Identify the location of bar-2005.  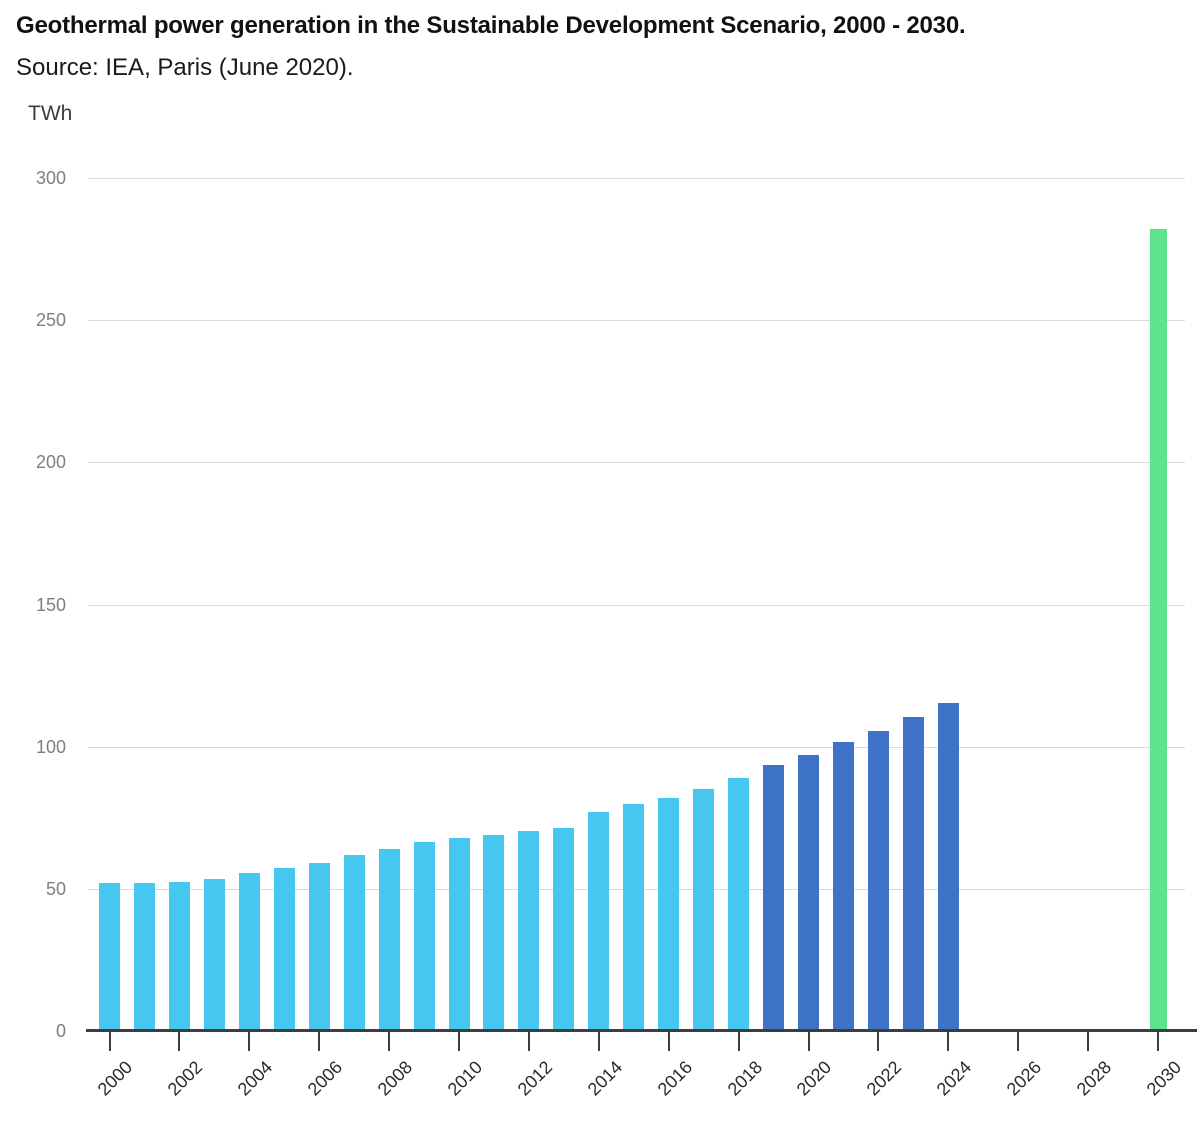
(284, 949).